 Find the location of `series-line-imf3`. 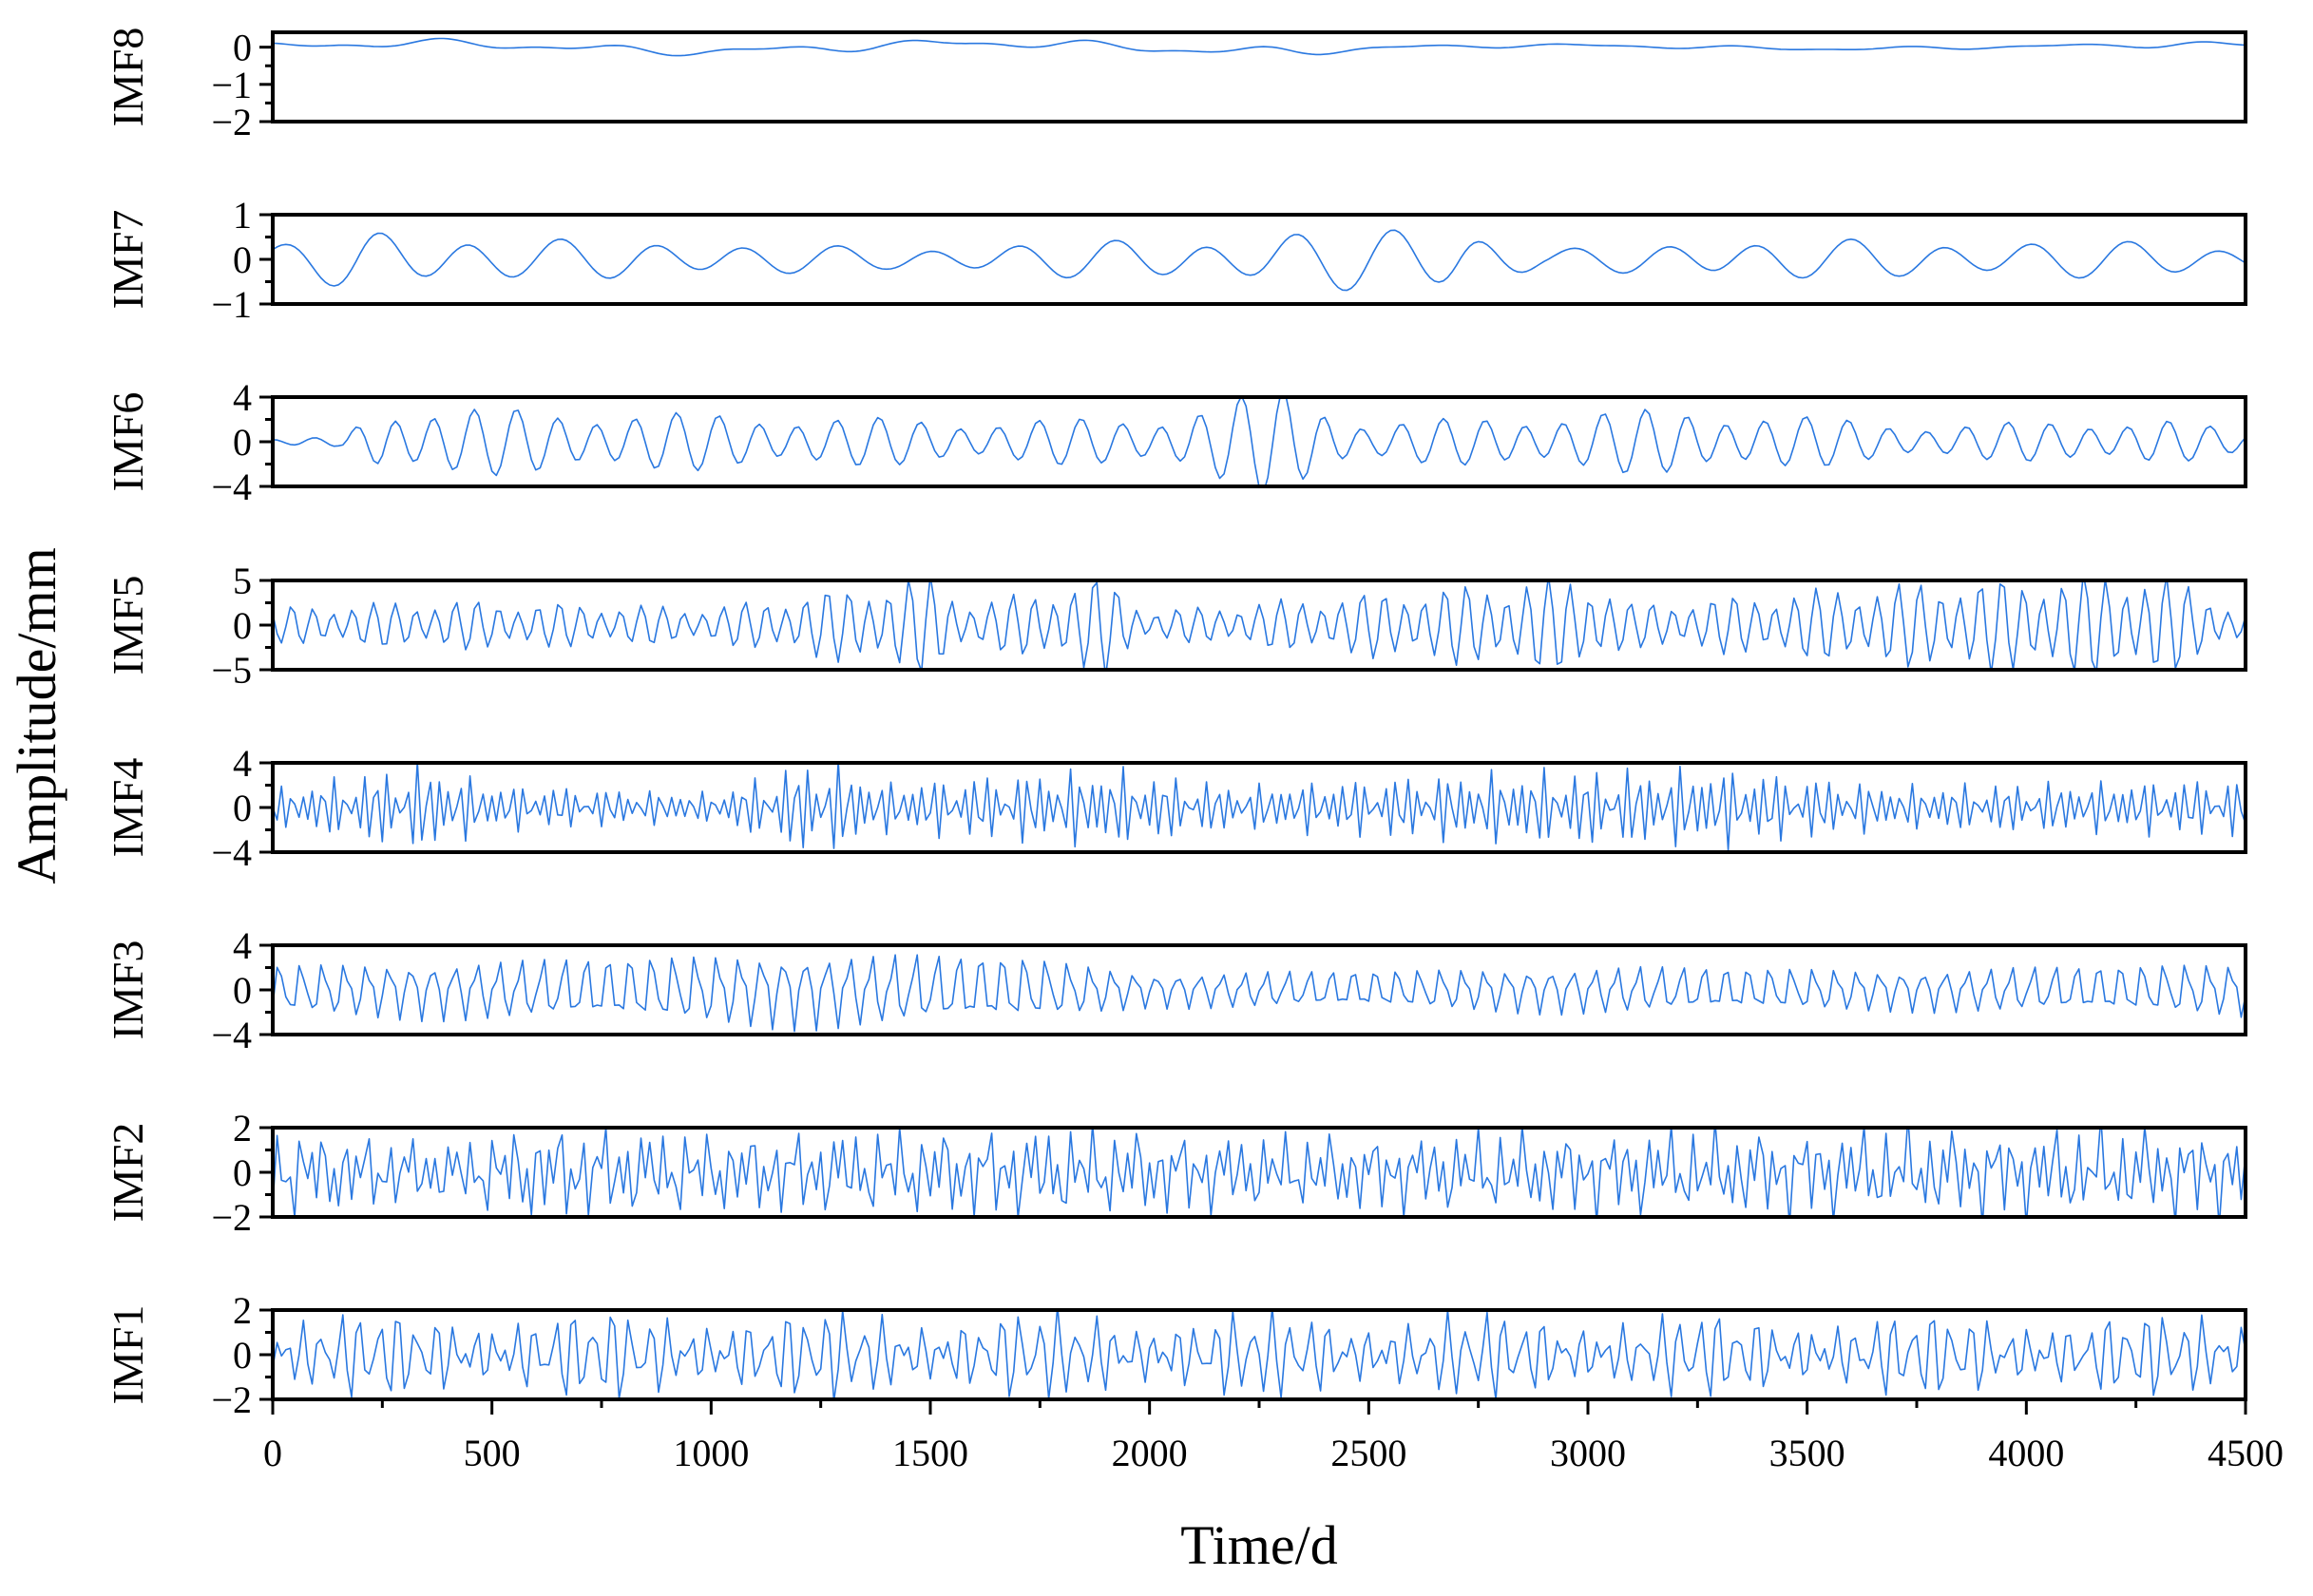

series-line-imf3 is located at coordinates (1259, 993).